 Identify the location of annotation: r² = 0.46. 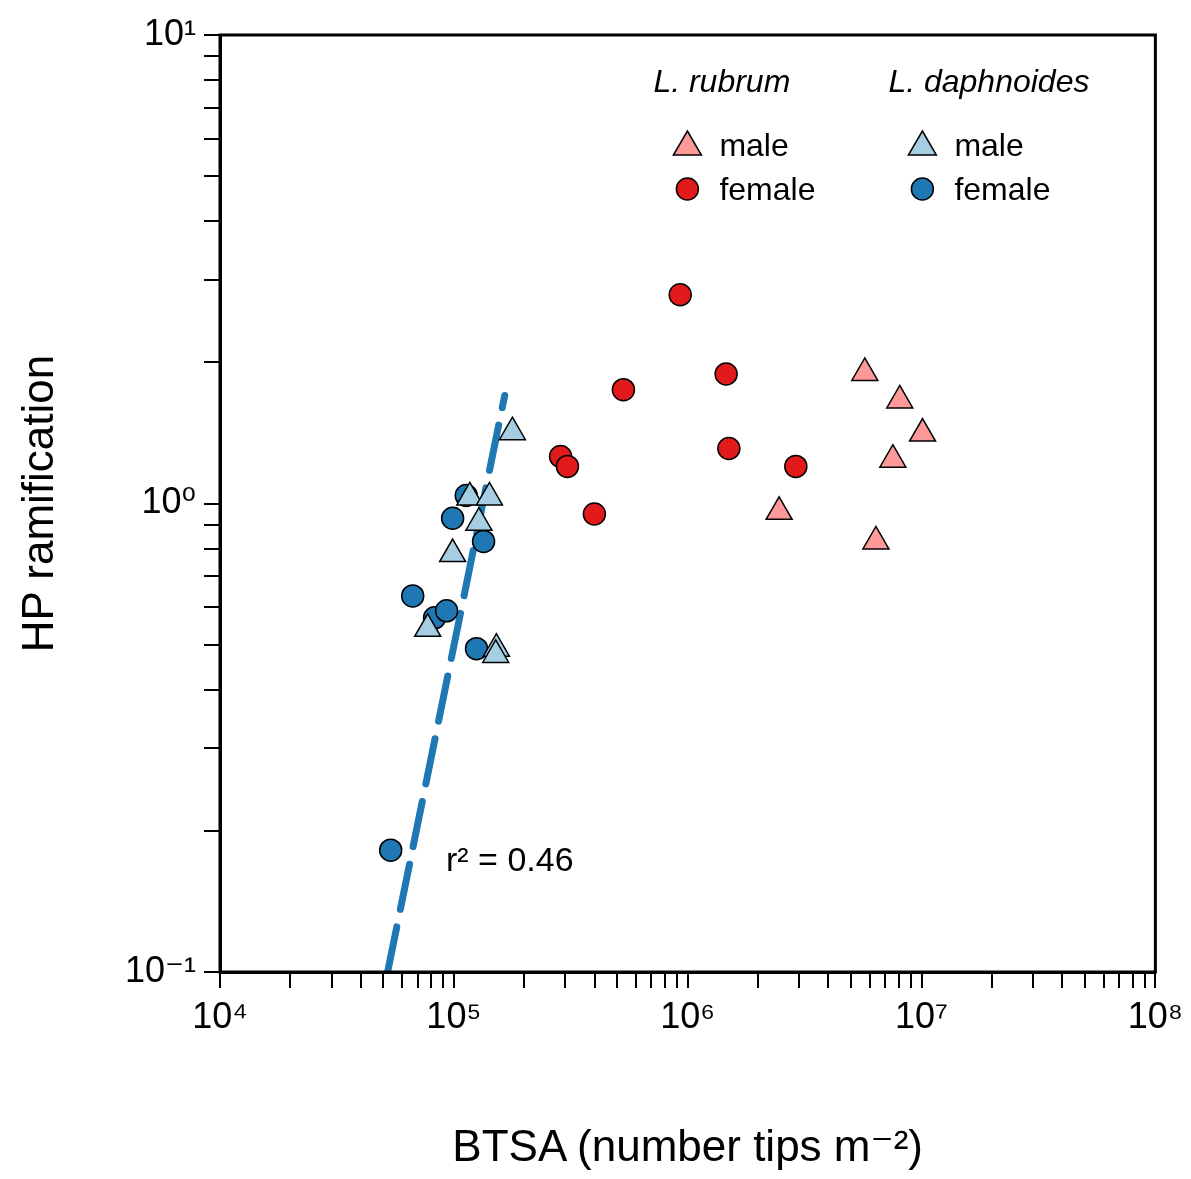
(510, 859).